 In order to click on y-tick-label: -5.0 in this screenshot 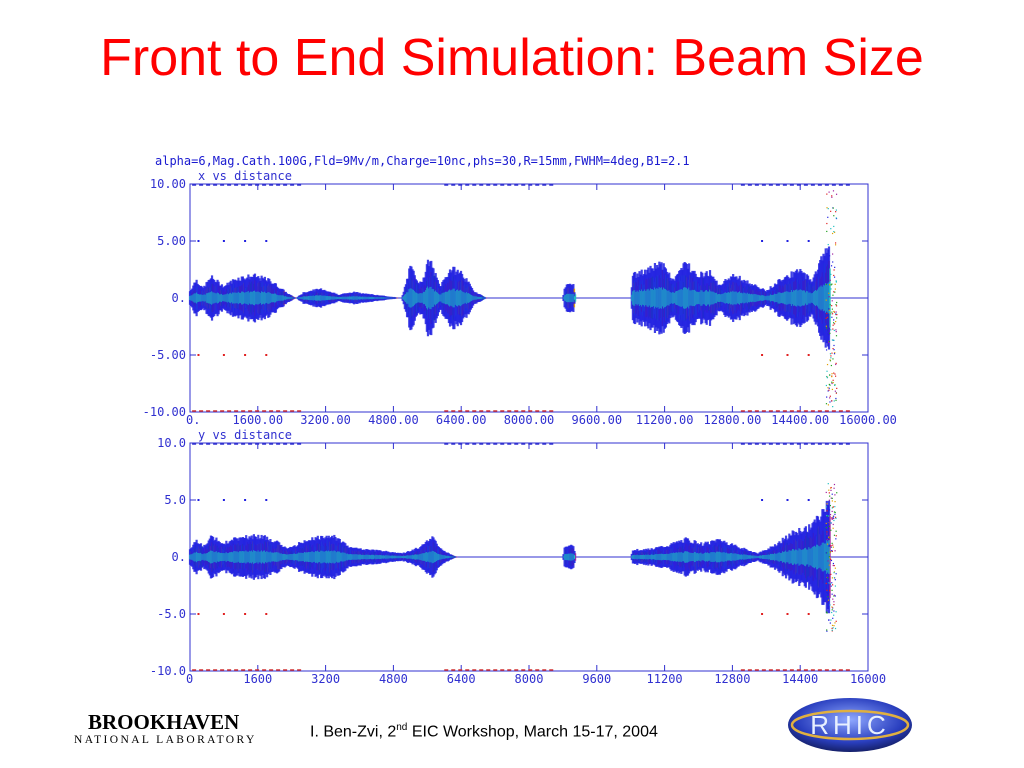, I will do `click(171, 614)`.